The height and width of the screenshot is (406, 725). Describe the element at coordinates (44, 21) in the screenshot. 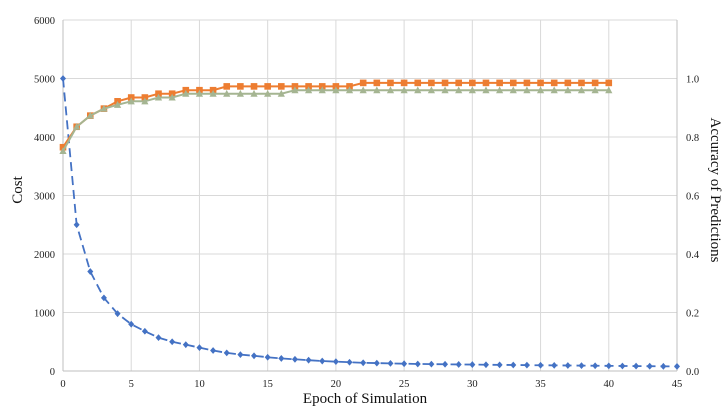

I see `y-tick-label: 6000` at that location.